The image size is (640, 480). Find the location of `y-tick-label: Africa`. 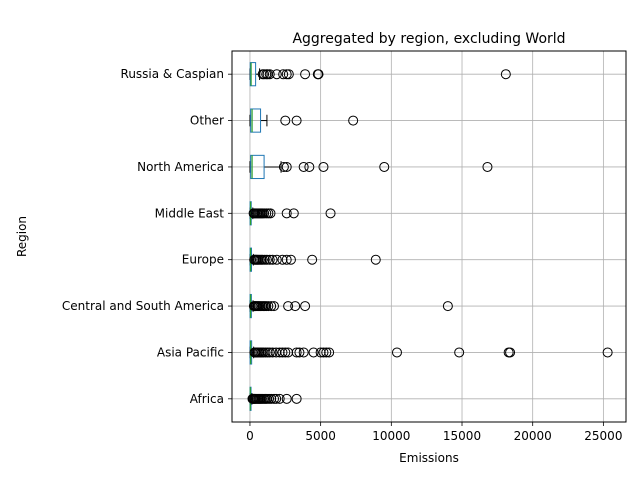

y-tick-label: Africa is located at coordinates (207, 399).